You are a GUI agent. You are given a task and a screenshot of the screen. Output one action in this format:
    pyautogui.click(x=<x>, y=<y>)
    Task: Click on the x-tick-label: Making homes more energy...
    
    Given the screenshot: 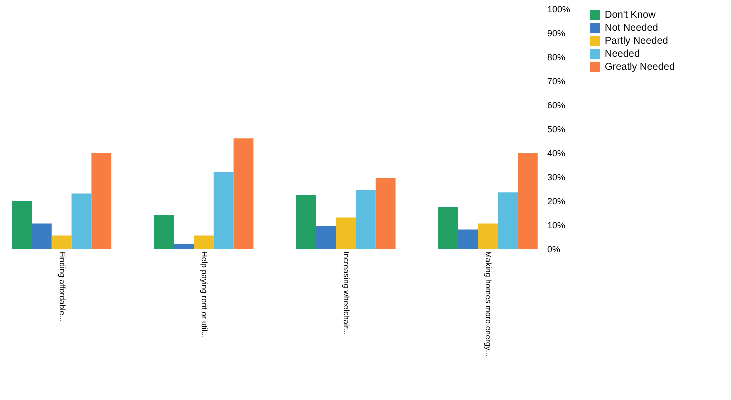 What is the action you would take?
    pyautogui.click(x=489, y=304)
    